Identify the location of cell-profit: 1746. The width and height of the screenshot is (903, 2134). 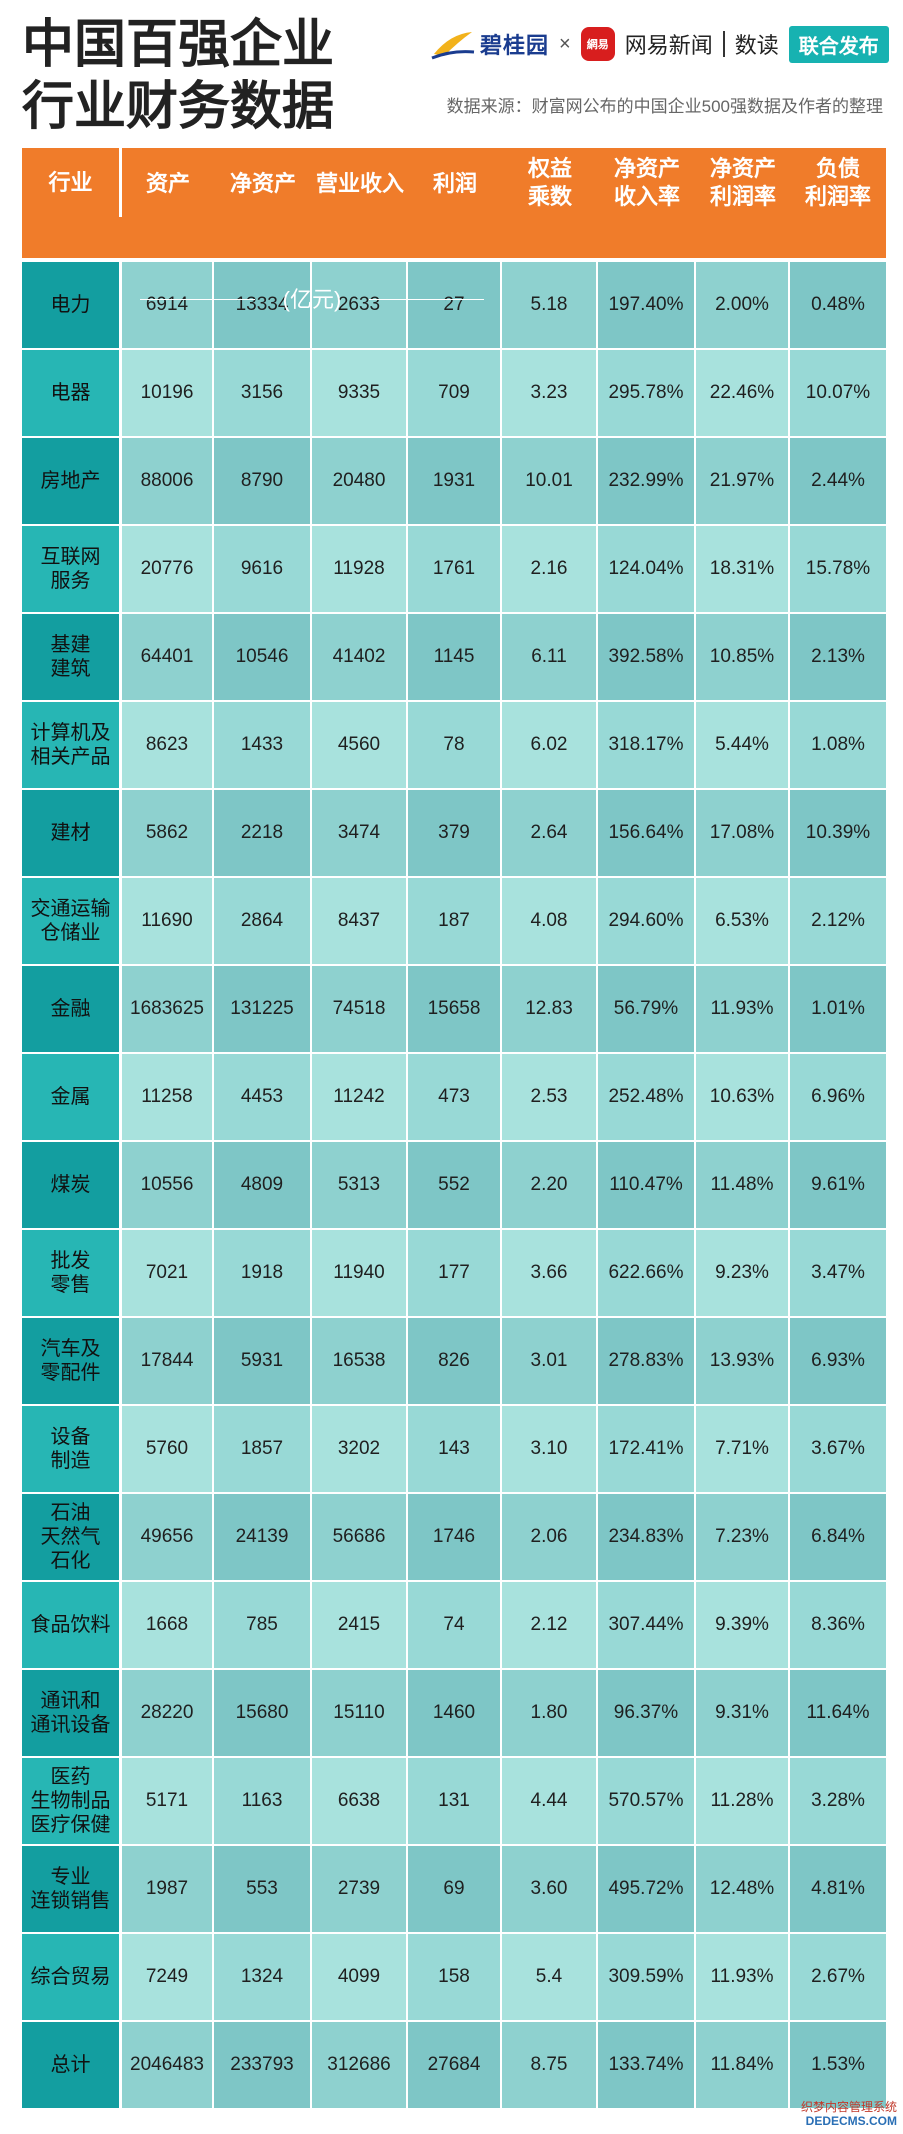
(455, 1537).